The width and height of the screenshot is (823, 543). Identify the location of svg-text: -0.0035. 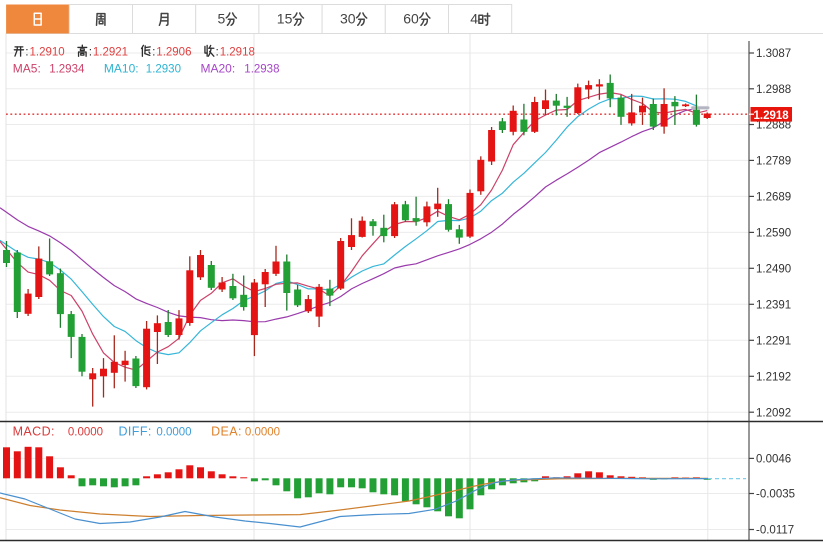
(775, 495).